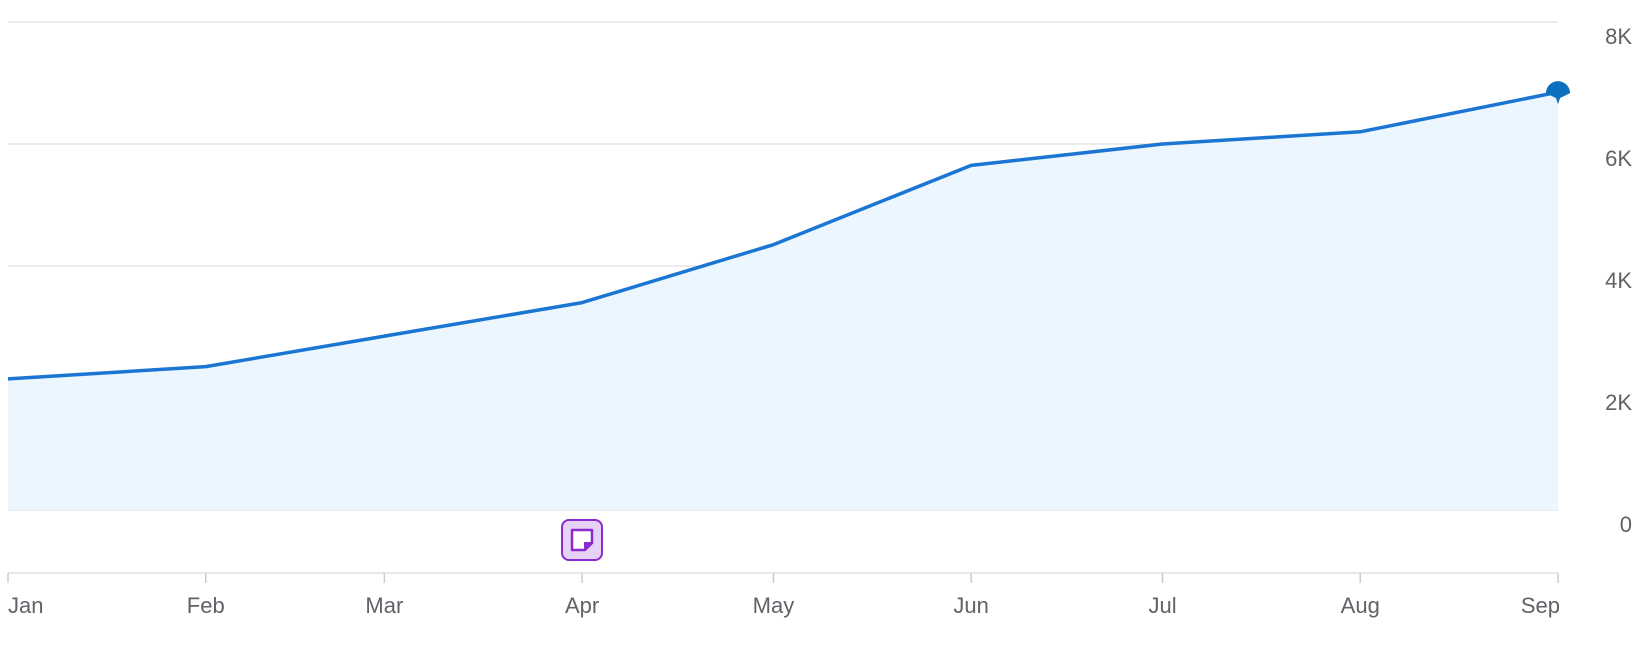 The width and height of the screenshot is (1640, 646). I want to click on y-tick-label: 4K, so click(1618, 280).